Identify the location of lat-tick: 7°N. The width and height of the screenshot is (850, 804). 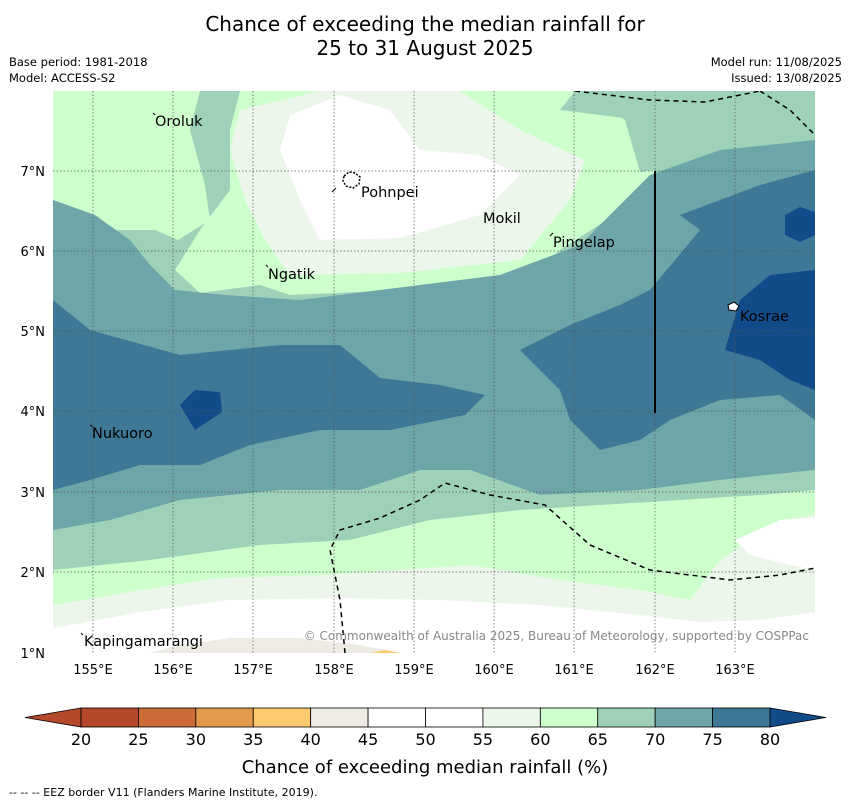
(33, 172).